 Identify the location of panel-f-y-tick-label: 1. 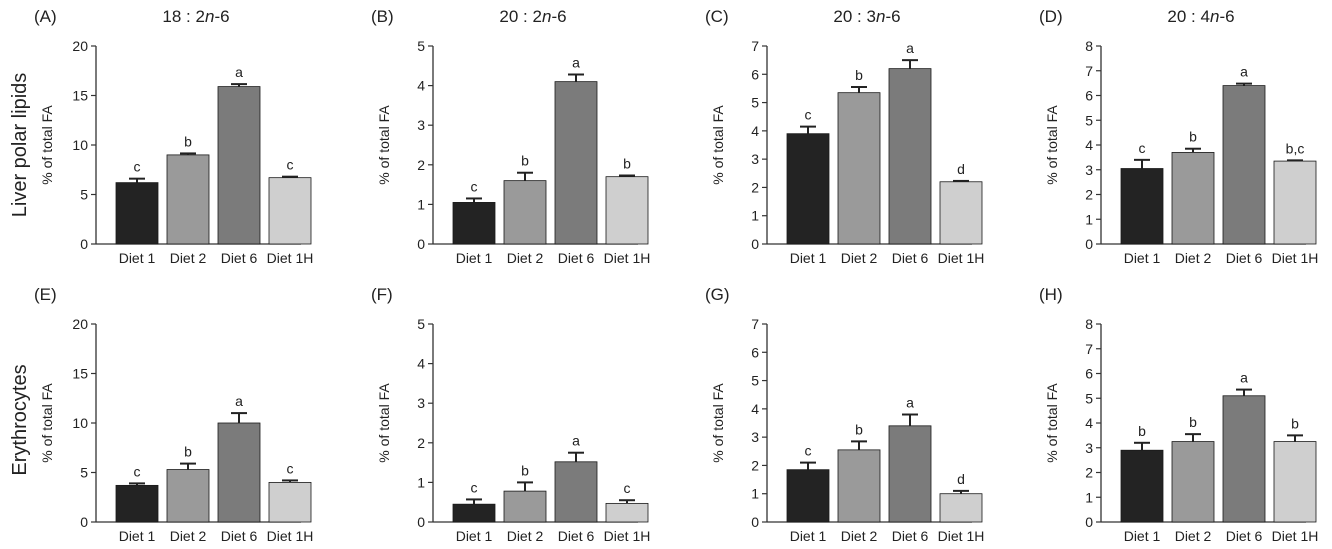
(421, 482).